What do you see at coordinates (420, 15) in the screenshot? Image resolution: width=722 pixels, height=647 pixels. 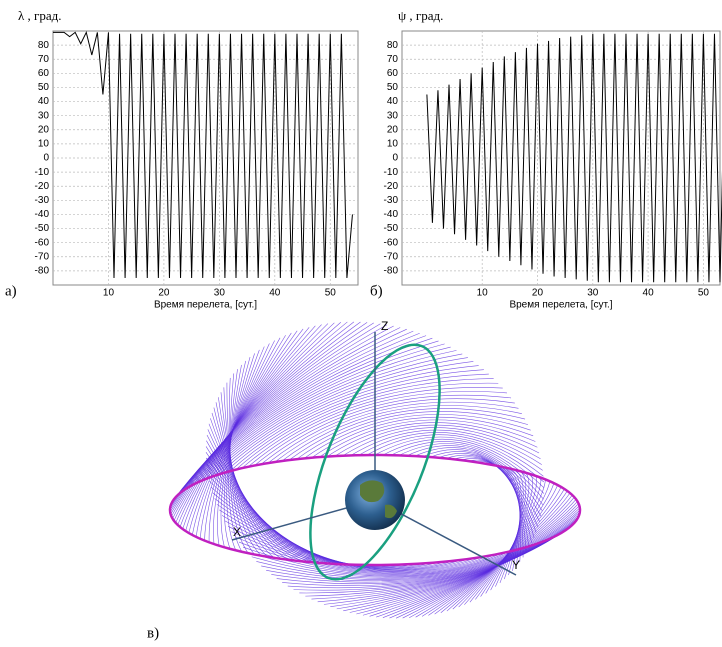 I see `y-axis-label: ψ , град.` at bounding box center [420, 15].